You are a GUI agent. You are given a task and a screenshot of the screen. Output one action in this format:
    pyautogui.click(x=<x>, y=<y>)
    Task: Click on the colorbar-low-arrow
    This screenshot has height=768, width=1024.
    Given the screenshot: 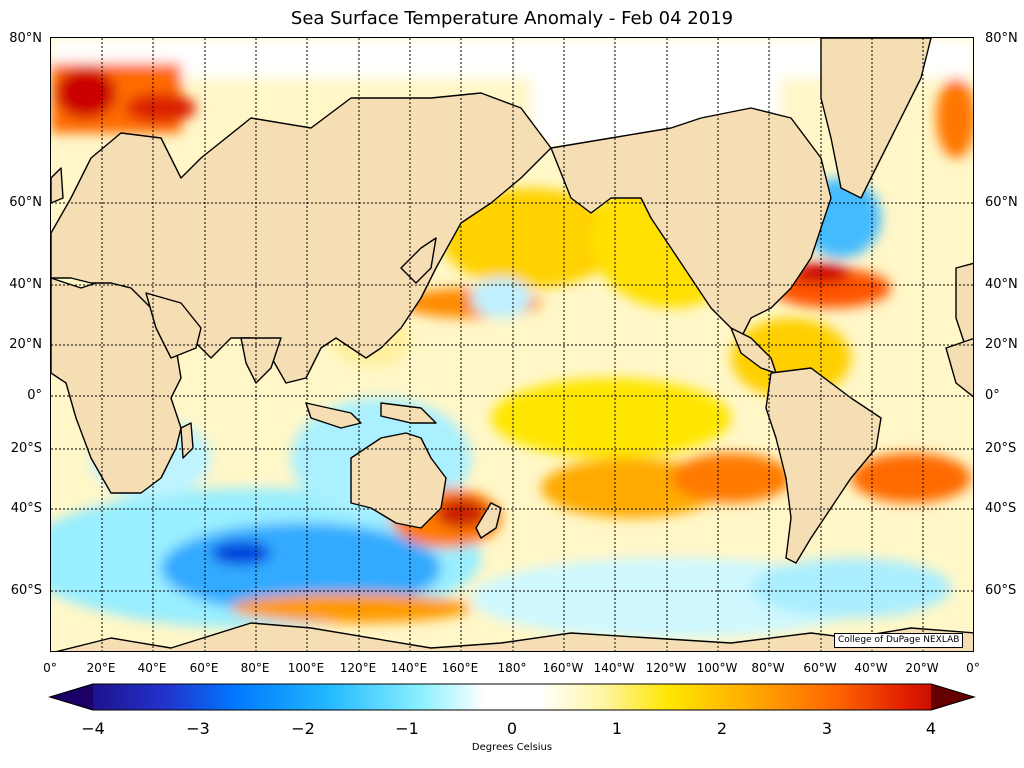 What is the action you would take?
    pyautogui.click(x=71, y=697)
    